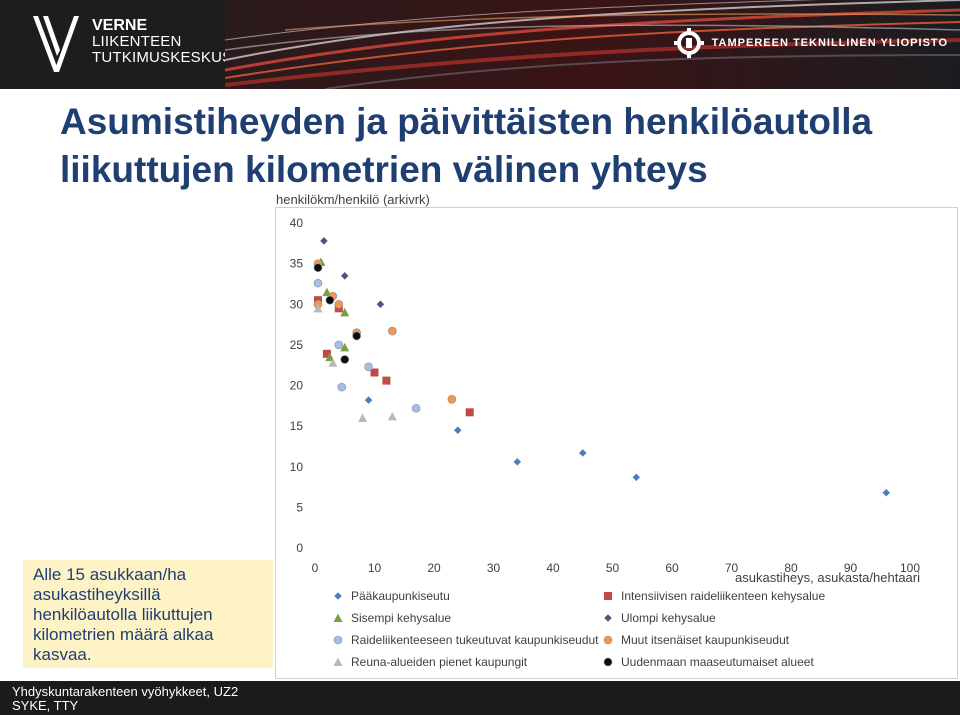 This screenshot has height=715, width=960. I want to click on x-tick-label: 90, so click(851, 568).